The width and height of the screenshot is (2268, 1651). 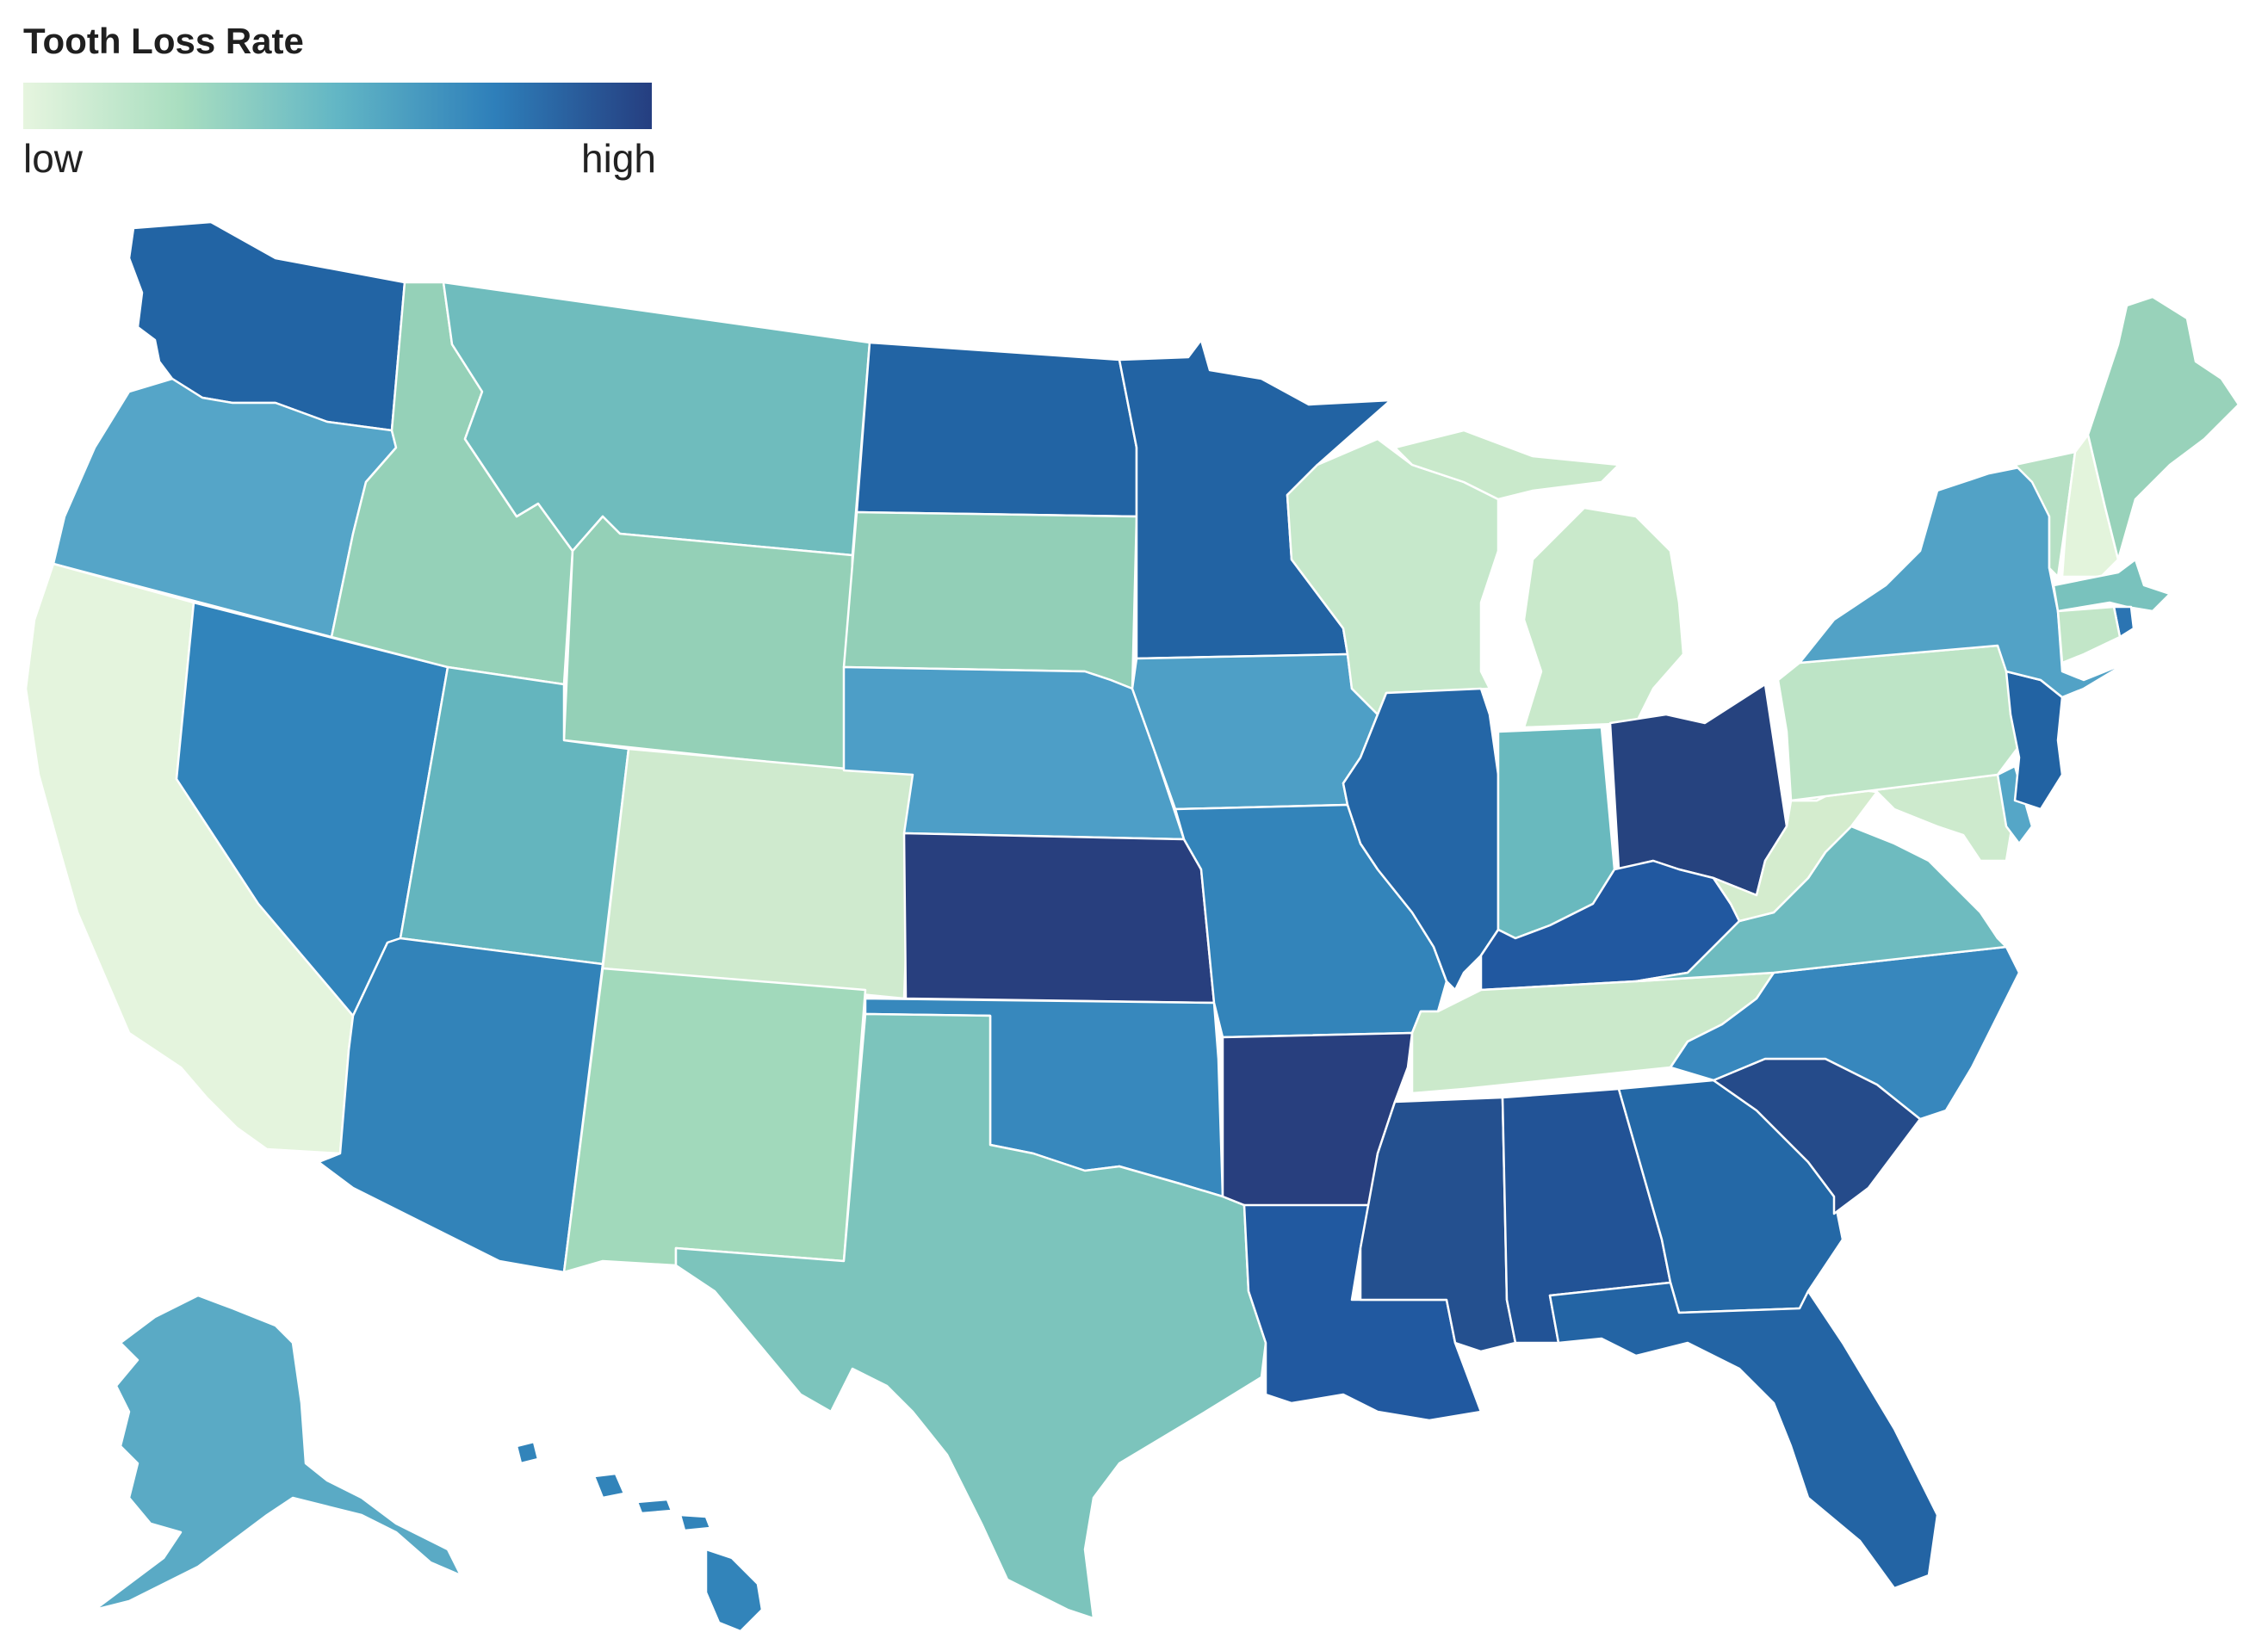 I want to click on state-ND, so click(x=996, y=430).